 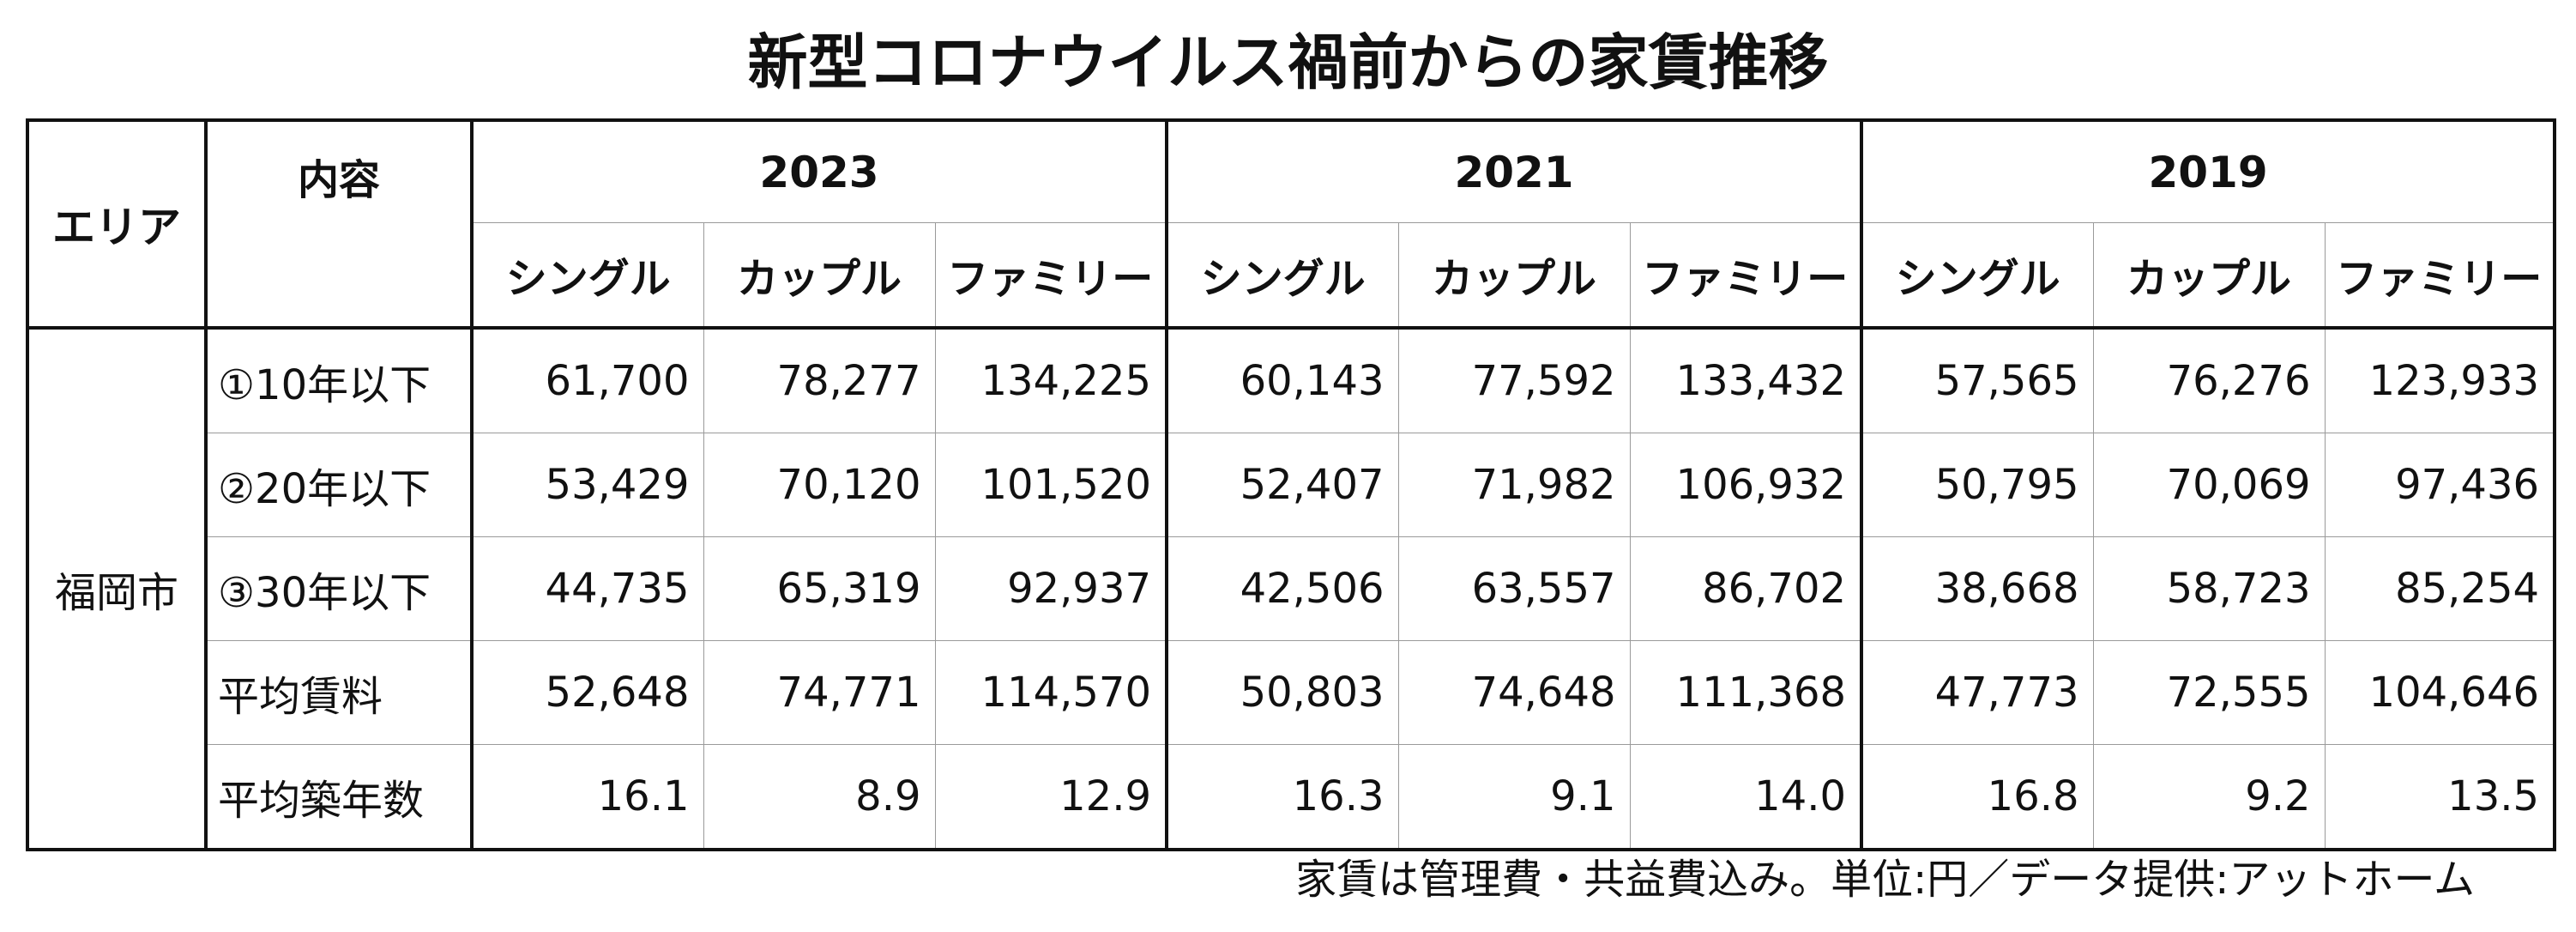 I want to click on value-cell: 9.1, so click(x=1514, y=797).